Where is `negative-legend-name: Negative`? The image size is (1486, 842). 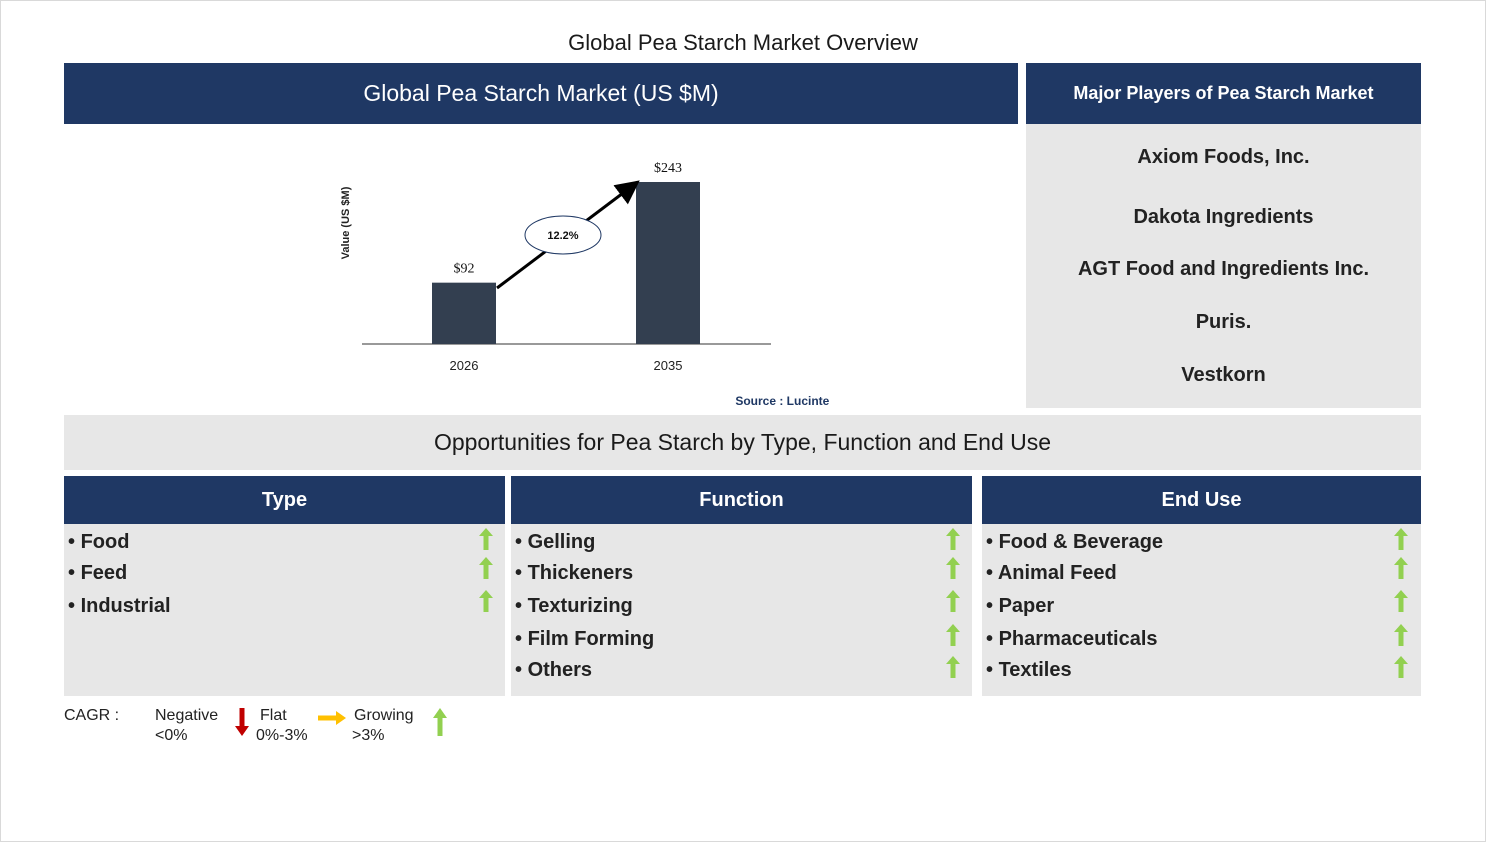
negative-legend-name: Negative is located at coordinates (187, 715).